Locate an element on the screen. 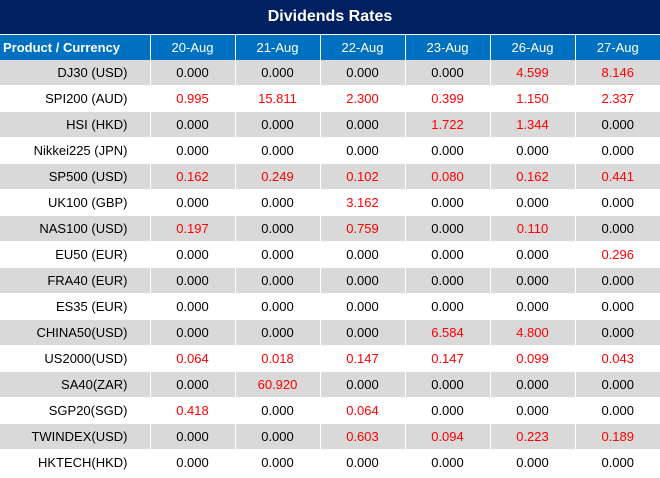 This screenshot has width=660, height=478. product-cell: ES35 (EUR) is located at coordinates (75, 306).